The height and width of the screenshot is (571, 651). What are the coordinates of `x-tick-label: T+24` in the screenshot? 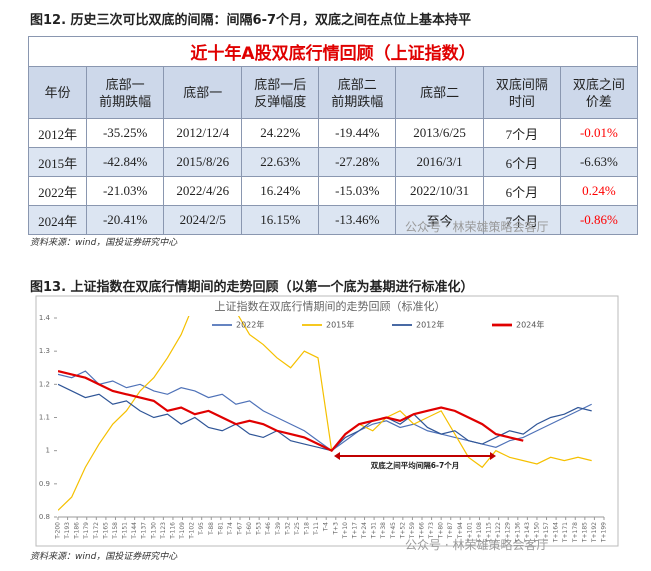 It's located at (364, 531).